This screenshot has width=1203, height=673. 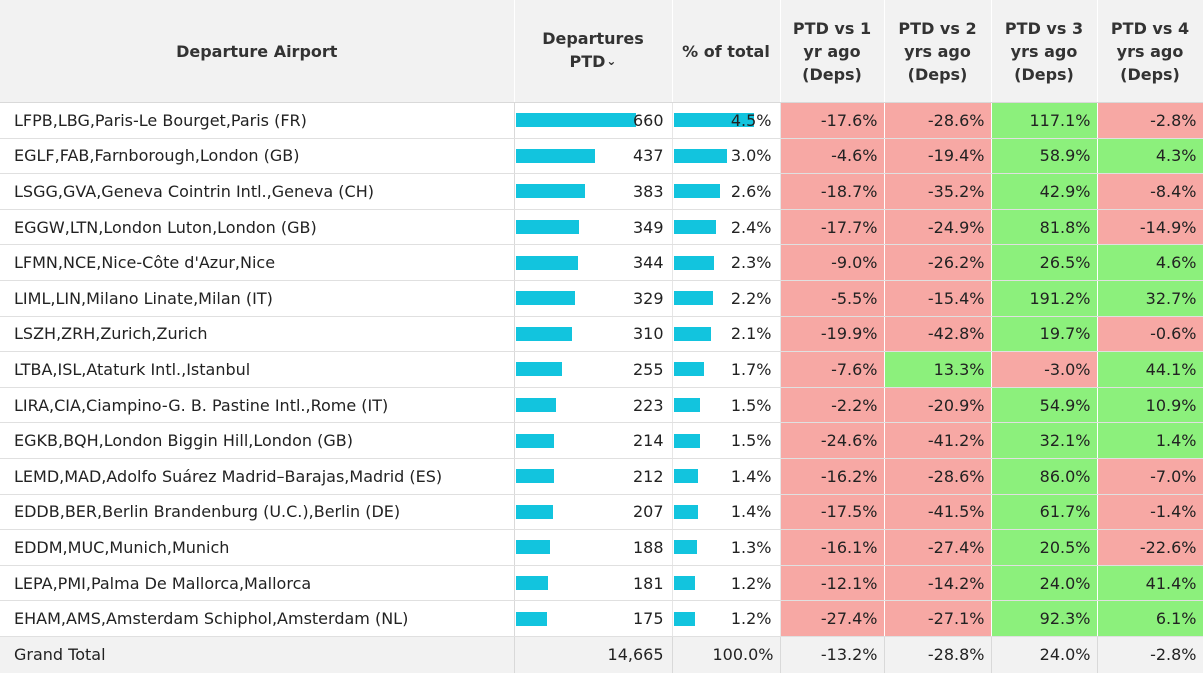 What do you see at coordinates (257, 583) in the screenshot?
I see `airport-cell: LEPA,PMI,Palma De Mallorca,Mallorca` at bounding box center [257, 583].